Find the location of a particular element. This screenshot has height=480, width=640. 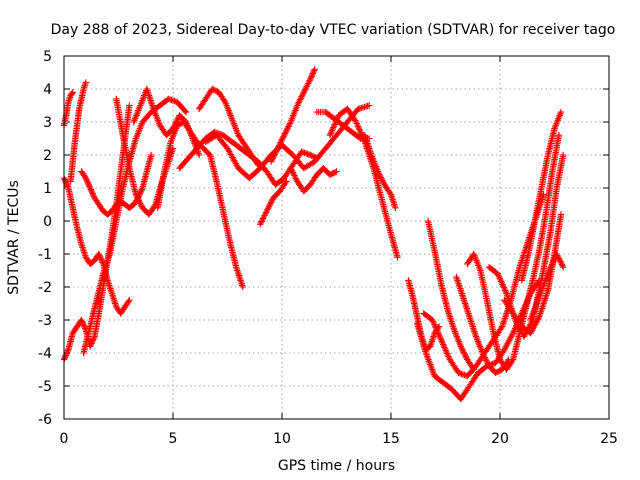

y-axis-label: SDTVAR / TECUs is located at coordinates (14, 237).